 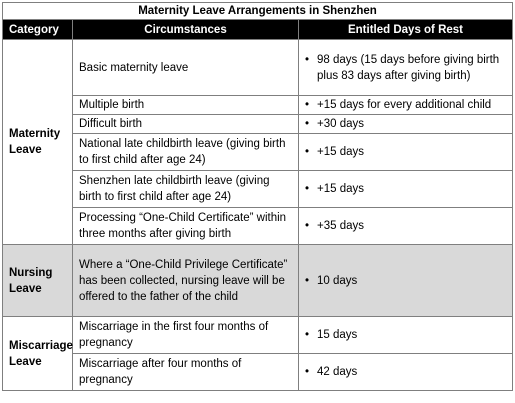 I want to click on days-cell: • +35 days, so click(x=405, y=226).